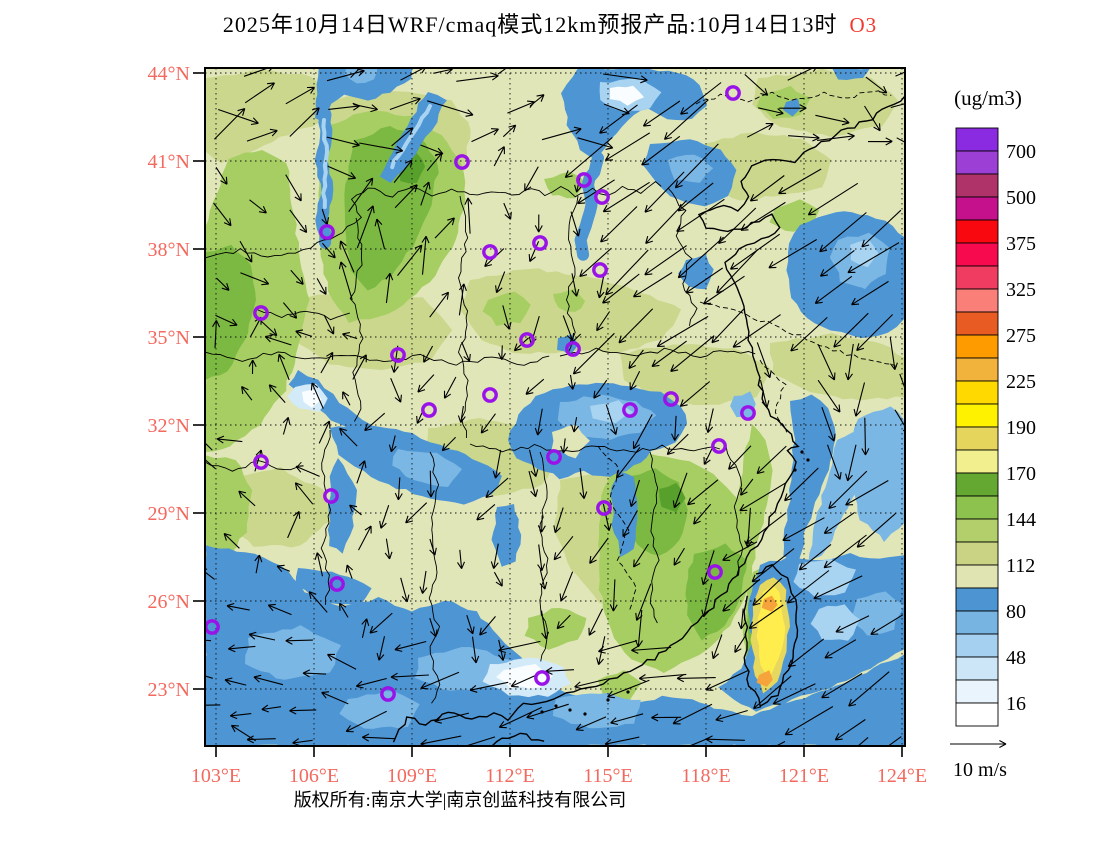 This screenshot has height=850, width=1100. I want to click on species-label: O3, so click(863, 25).